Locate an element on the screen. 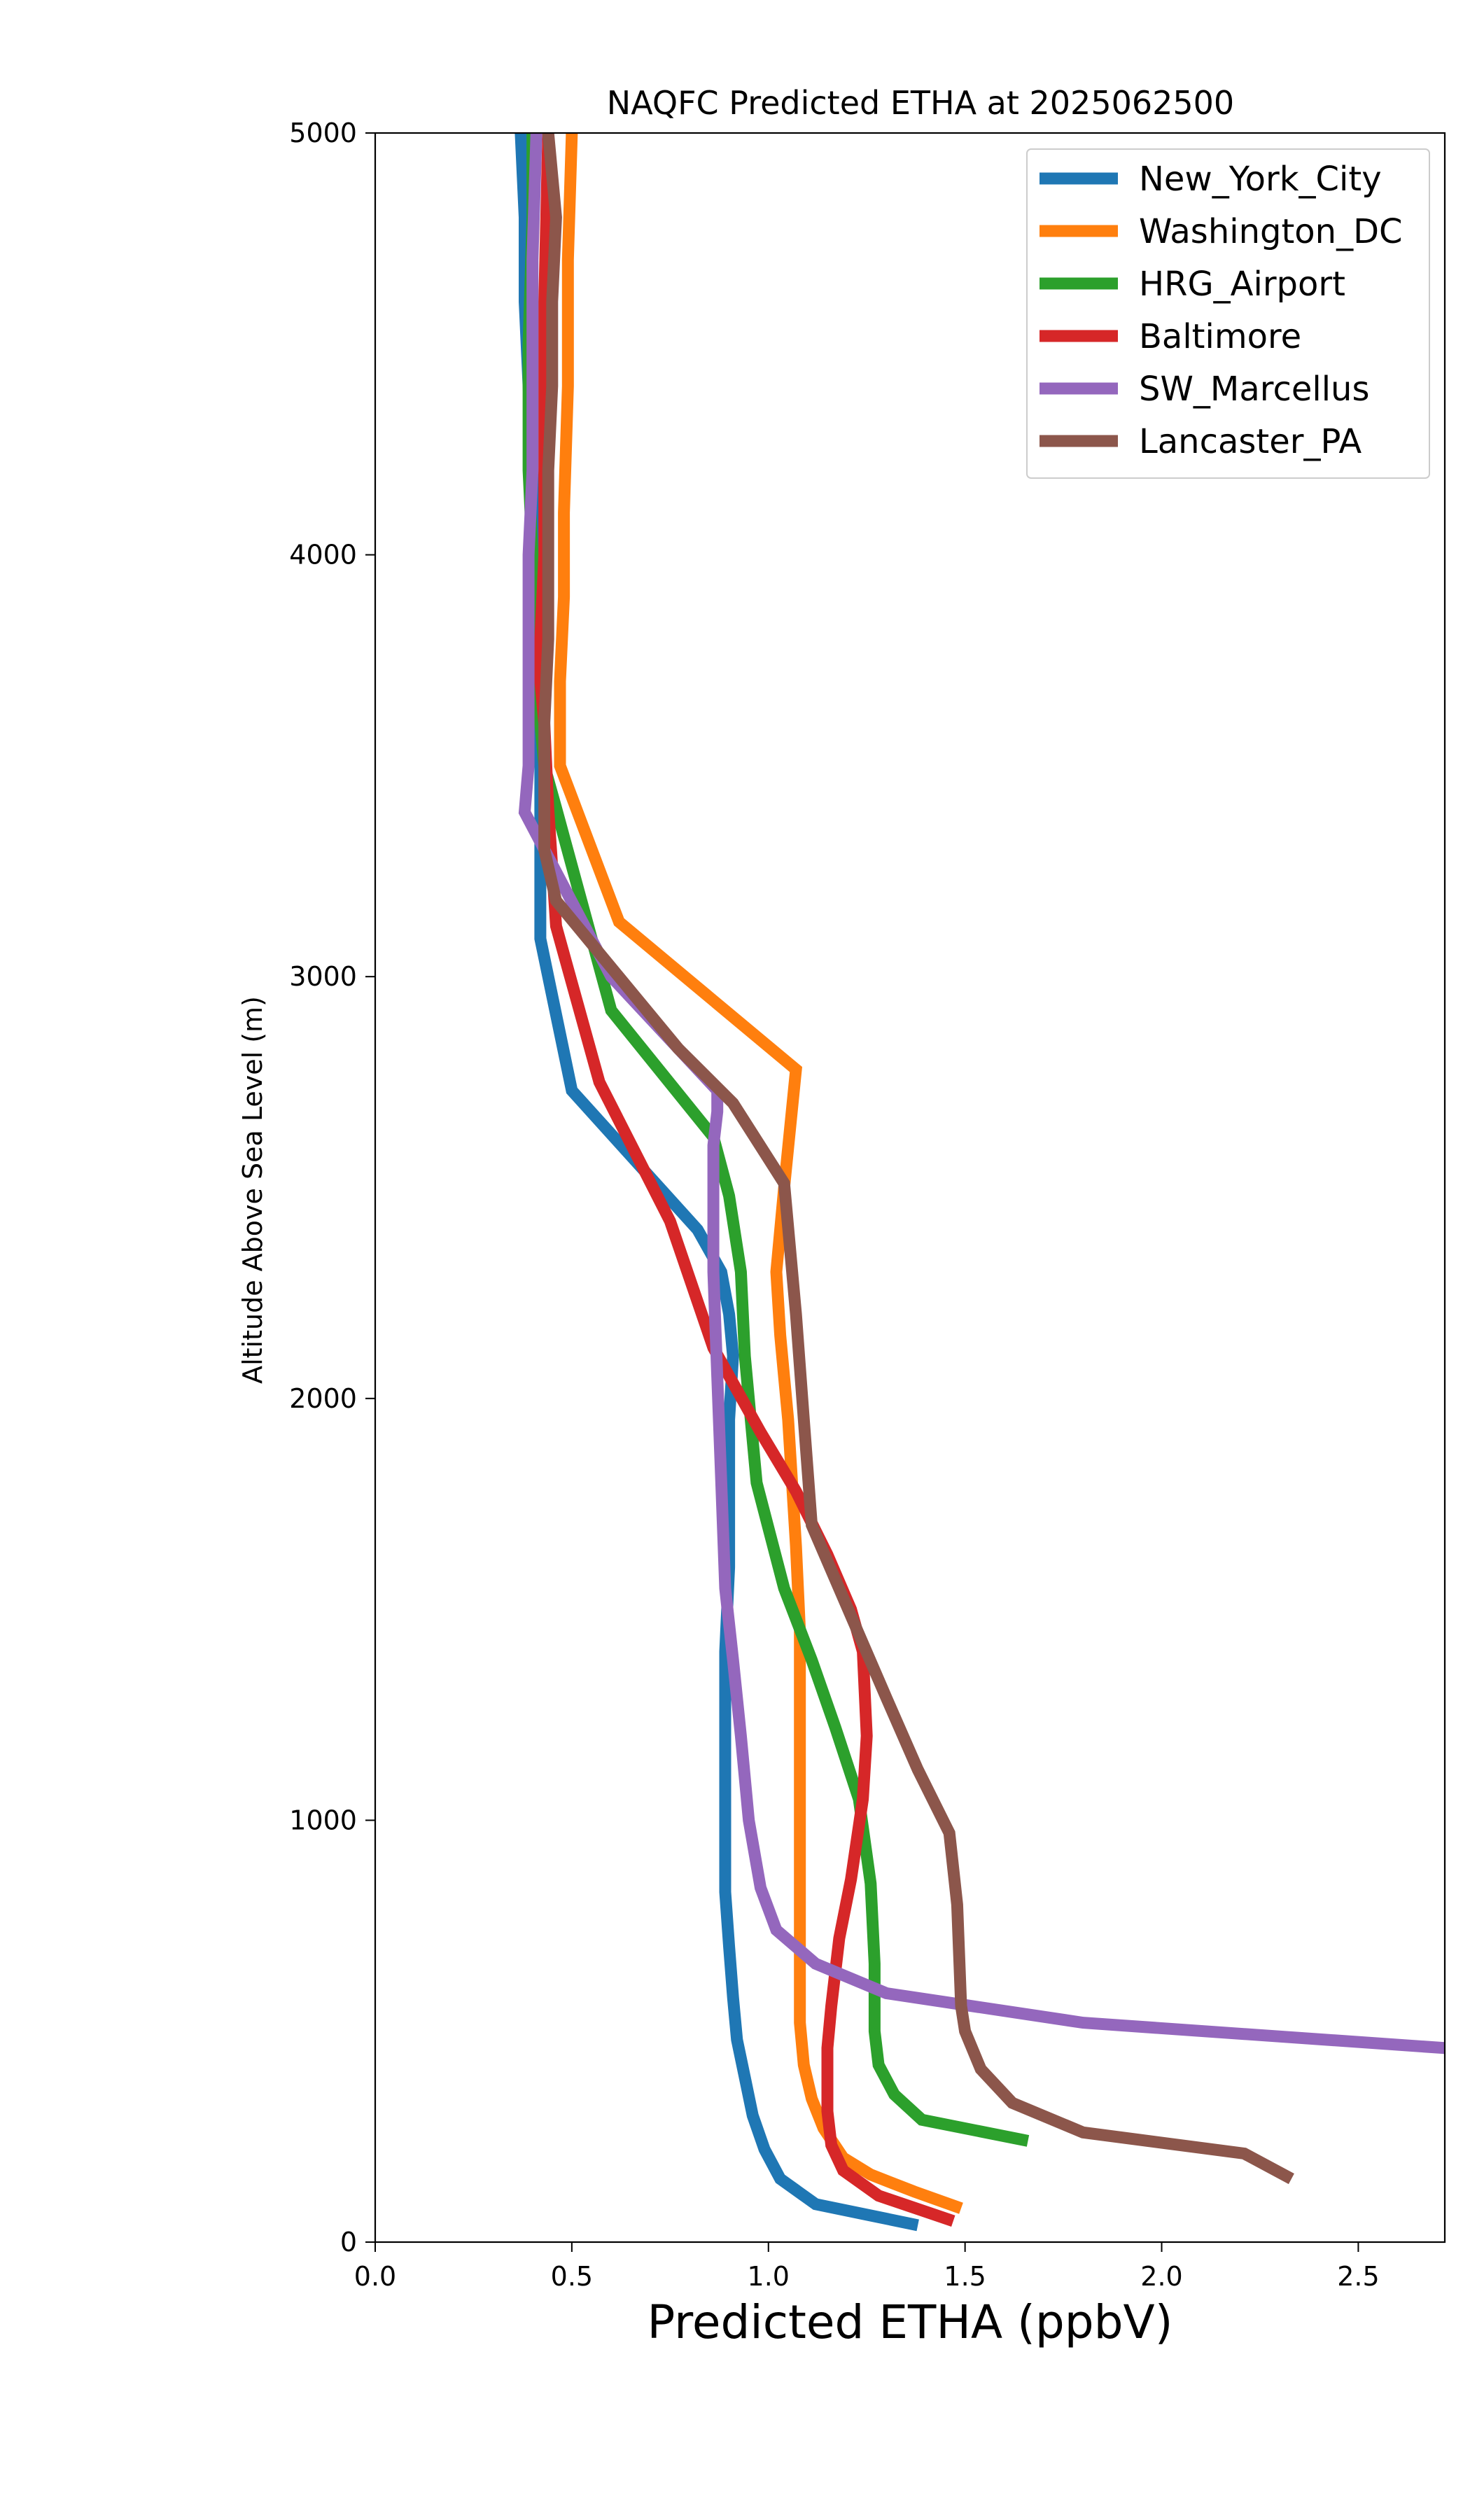 The width and height of the screenshot is (1470, 2520). x-tick-label: 1.0 is located at coordinates (769, 2276).